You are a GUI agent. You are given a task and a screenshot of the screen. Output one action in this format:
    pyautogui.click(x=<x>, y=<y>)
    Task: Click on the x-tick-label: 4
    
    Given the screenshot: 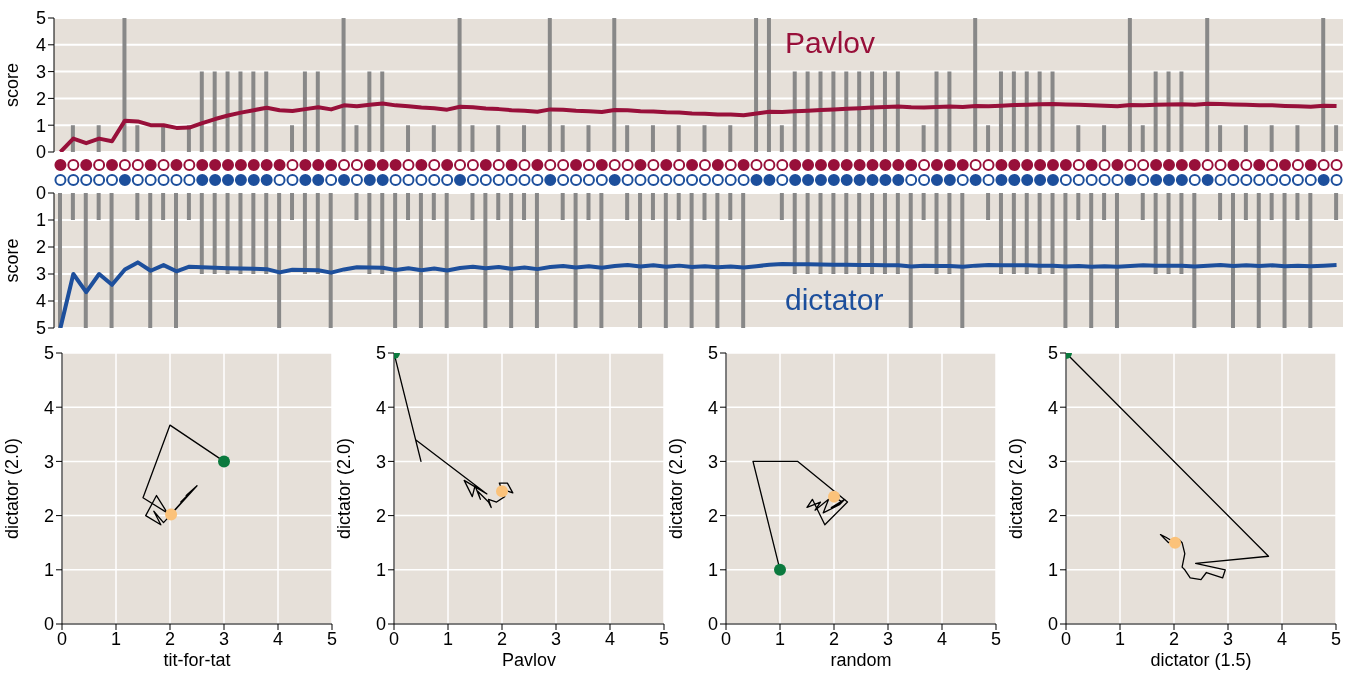 What is the action you would take?
    pyautogui.click(x=278, y=638)
    